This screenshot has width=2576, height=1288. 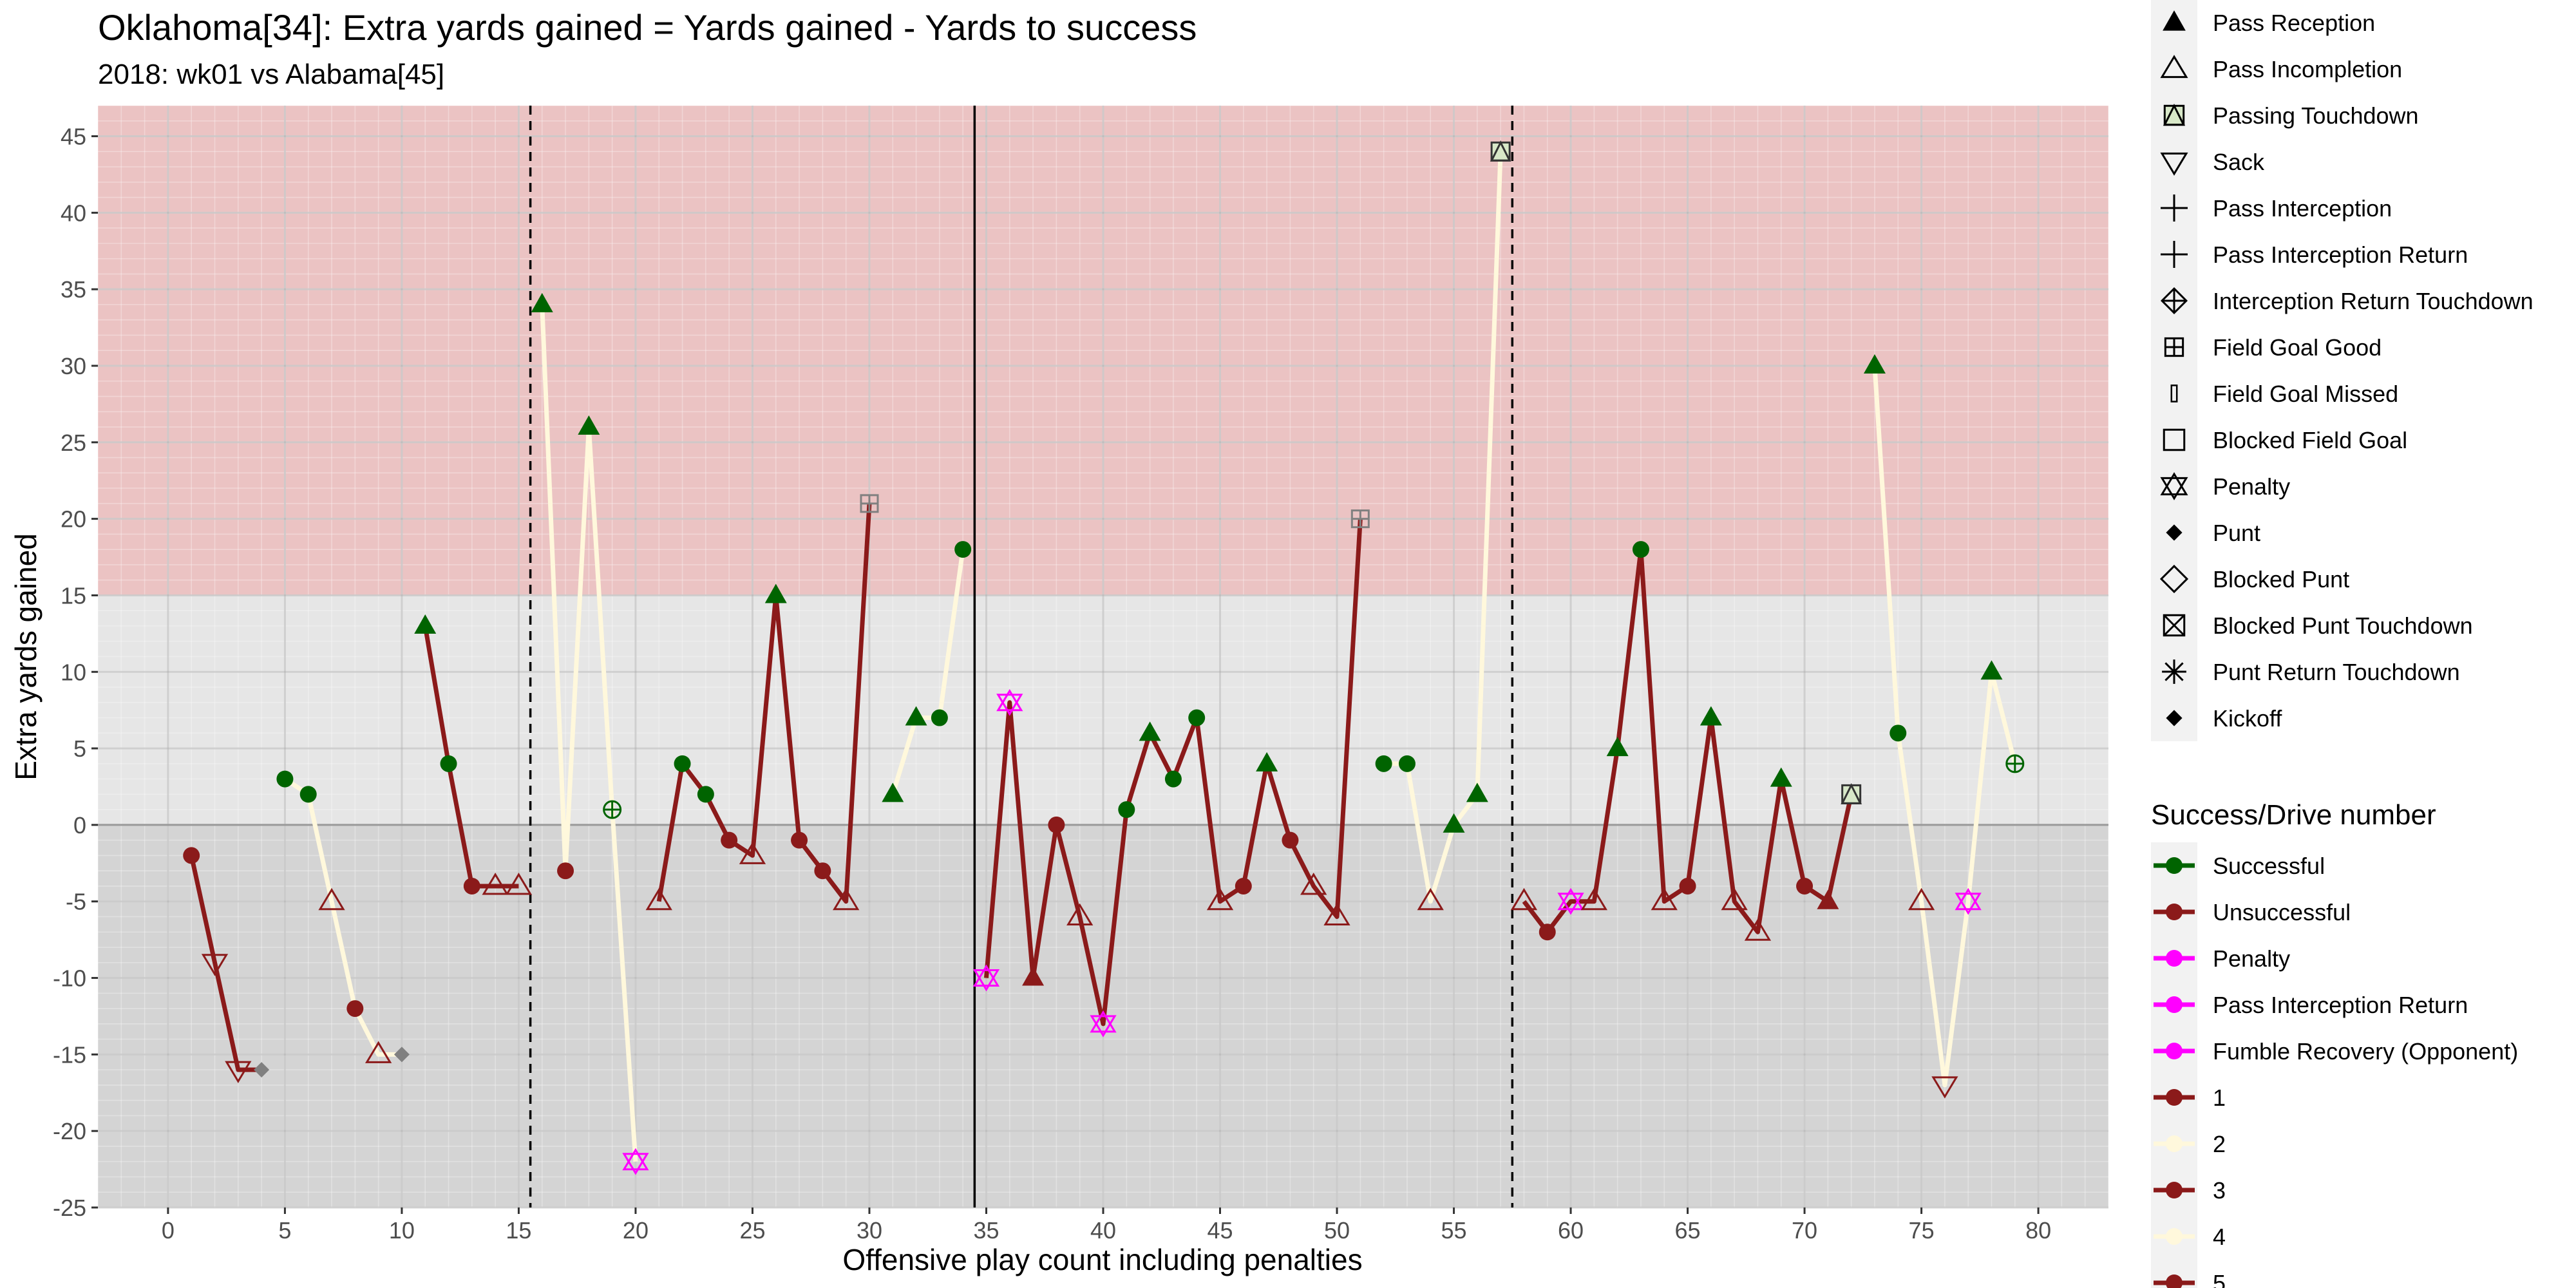 What do you see at coordinates (2219, 1144) in the screenshot?
I see `legend-label: 2` at bounding box center [2219, 1144].